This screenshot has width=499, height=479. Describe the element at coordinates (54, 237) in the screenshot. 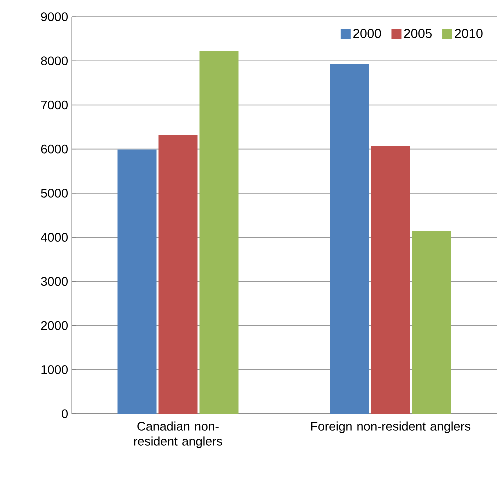

I see `y-tick-label: 4000` at that location.